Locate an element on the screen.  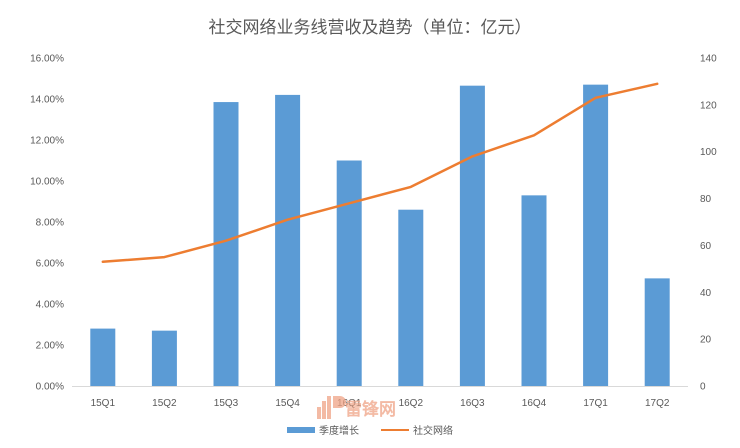
right-tick-label: 120 is located at coordinates (708, 105).